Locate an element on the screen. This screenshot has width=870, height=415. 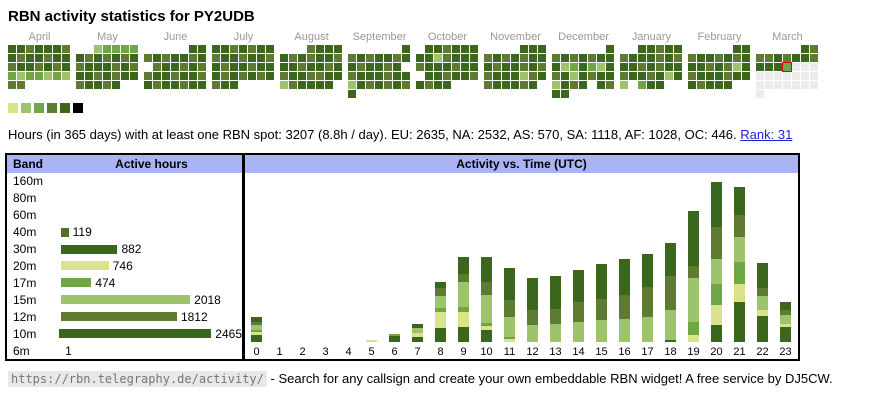
band-row: 60m is located at coordinates (124, 215).